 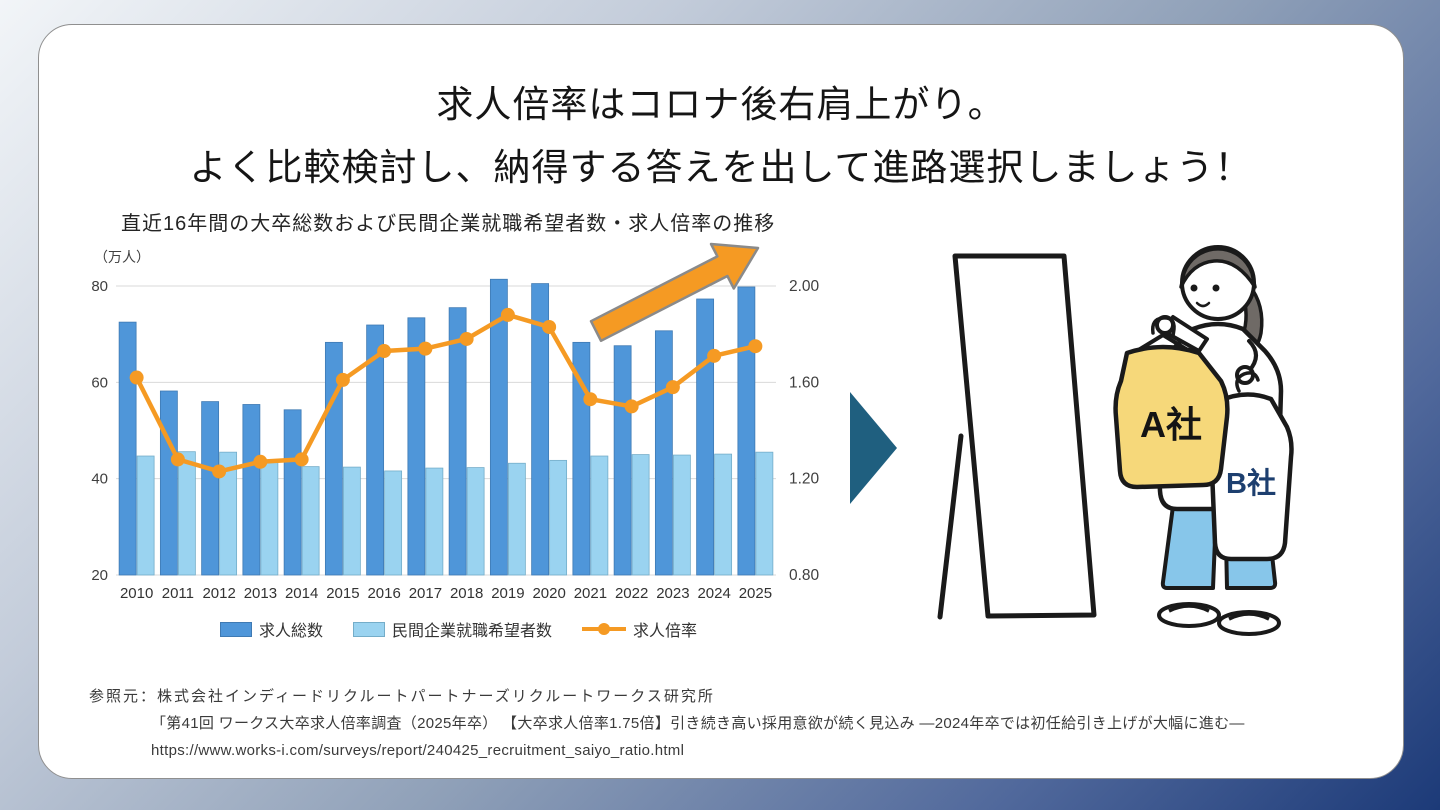 What do you see at coordinates (1216, 288) in the screenshot?
I see `right-eye` at bounding box center [1216, 288].